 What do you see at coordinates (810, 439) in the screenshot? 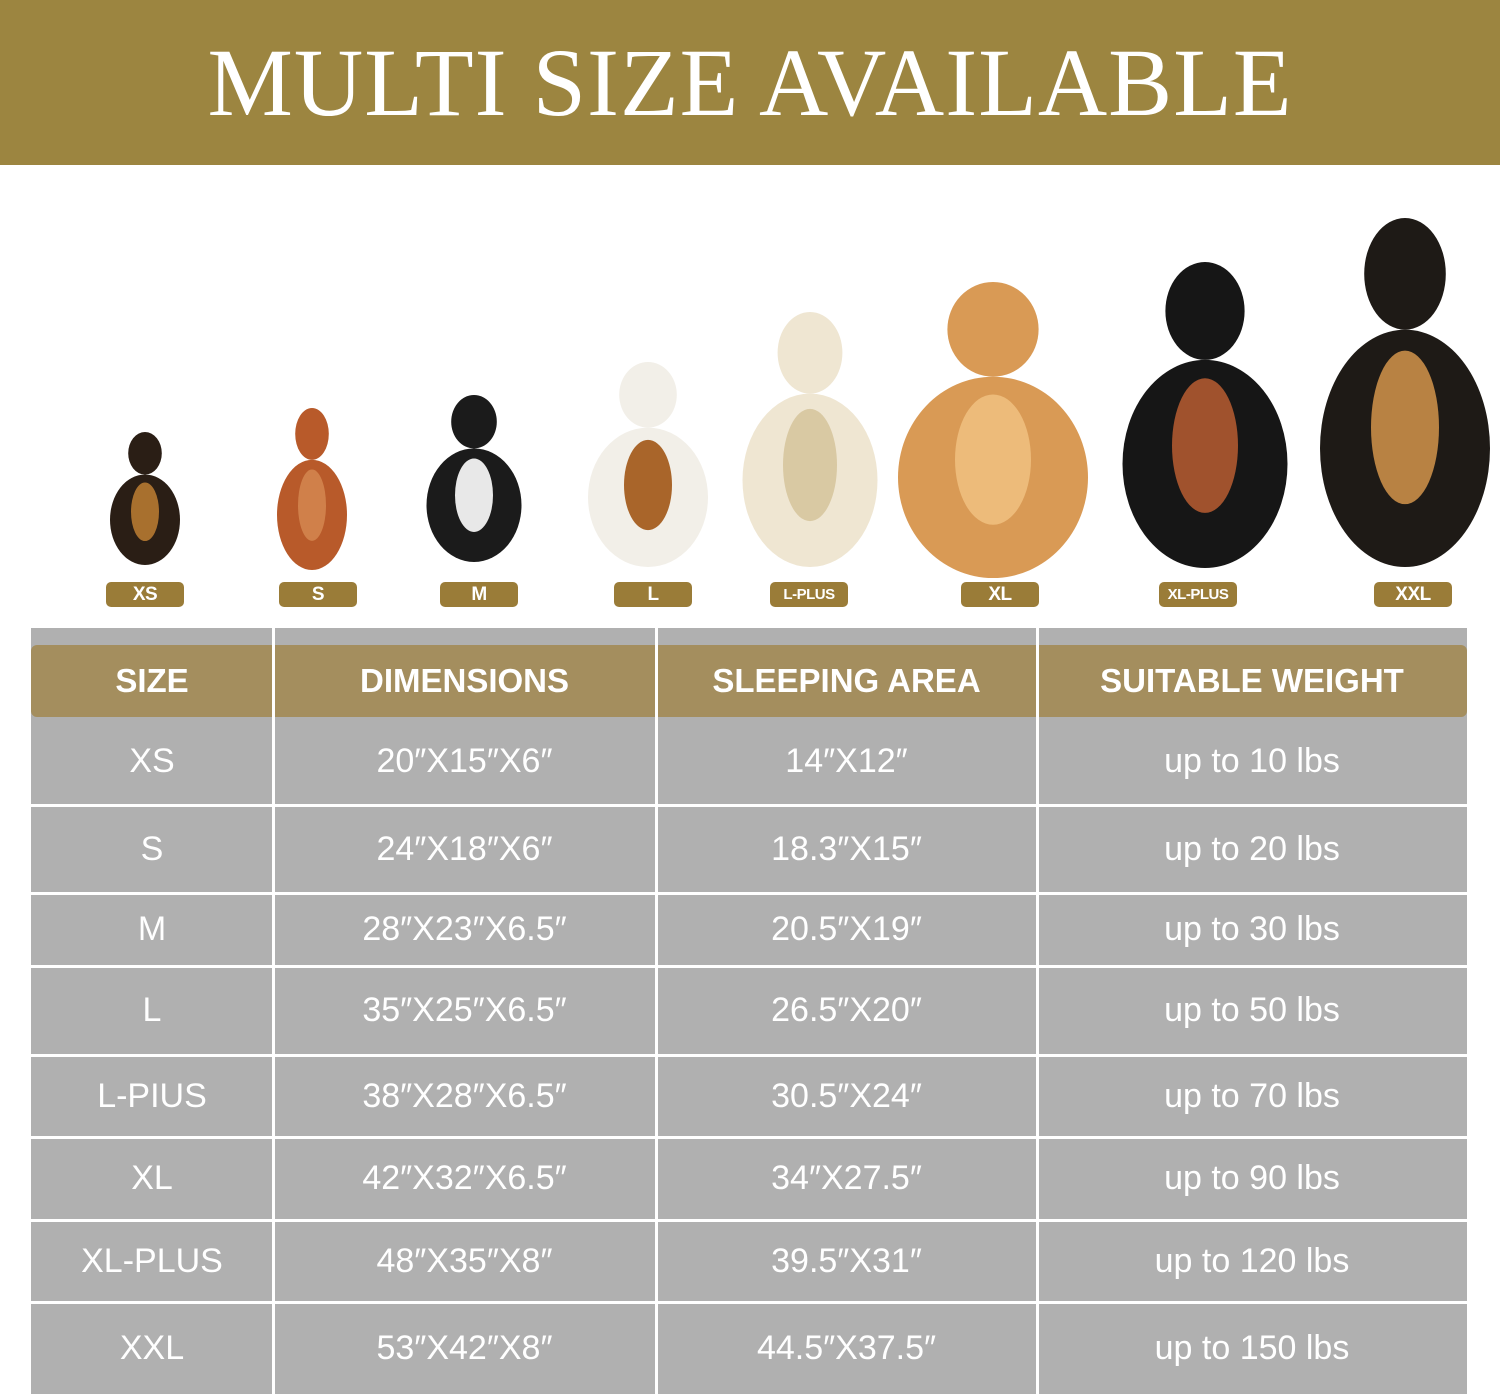
I see `labrador-icon` at bounding box center [810, 439].